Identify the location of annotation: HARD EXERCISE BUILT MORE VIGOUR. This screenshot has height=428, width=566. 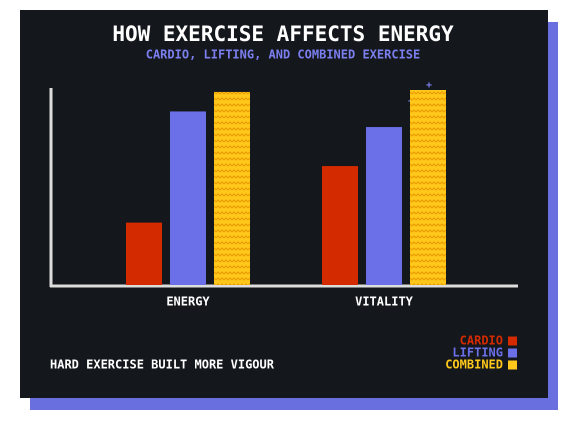
(162, 365).